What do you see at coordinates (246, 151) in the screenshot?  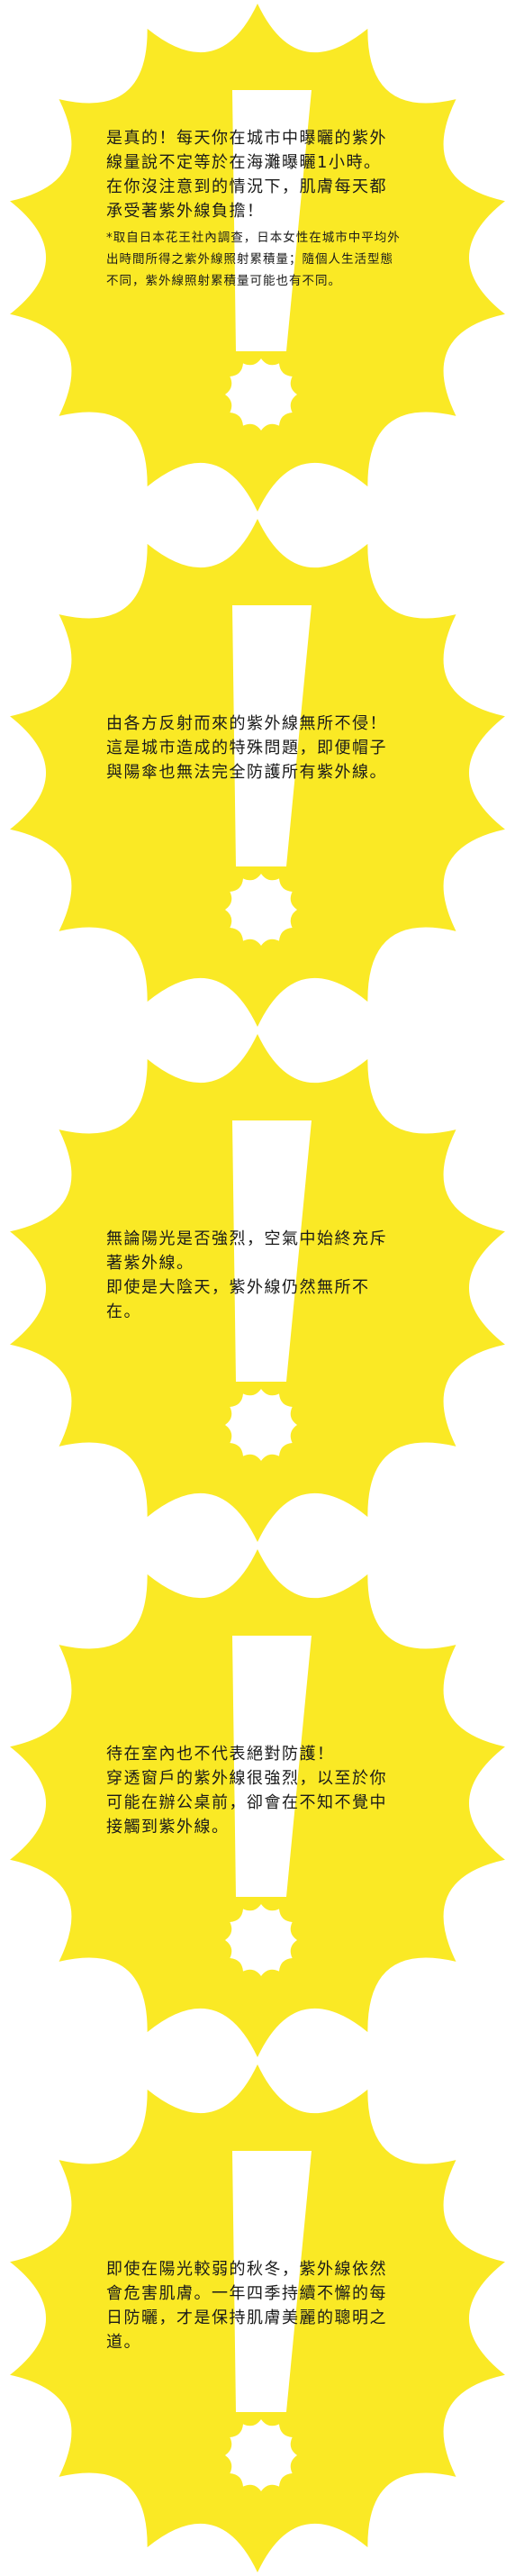 I see `panel-line: 是真的！每天你在城市中曝曬的紫外線量說不定等於在海灘曝曬1小時。` at bounding box center [246, 151].